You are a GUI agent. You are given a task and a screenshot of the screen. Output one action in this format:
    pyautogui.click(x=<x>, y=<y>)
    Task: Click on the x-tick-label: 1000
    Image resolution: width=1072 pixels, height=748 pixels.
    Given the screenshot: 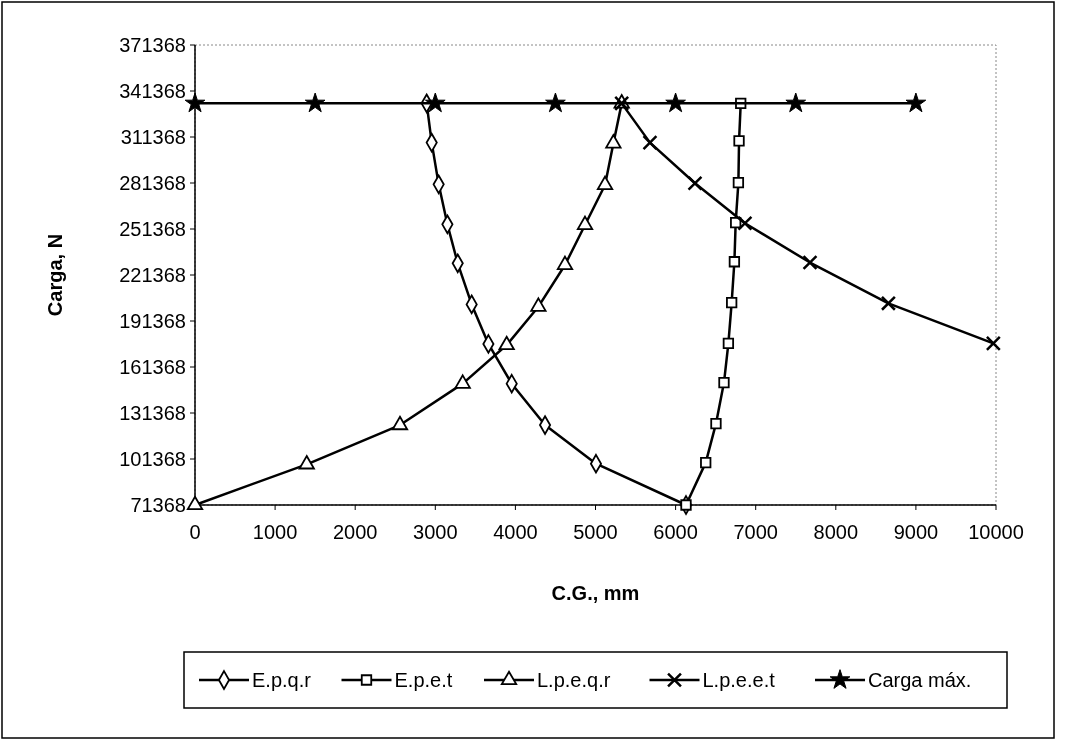 What is the action you would take?
    pyautogui.click(x=275, y=532)
    